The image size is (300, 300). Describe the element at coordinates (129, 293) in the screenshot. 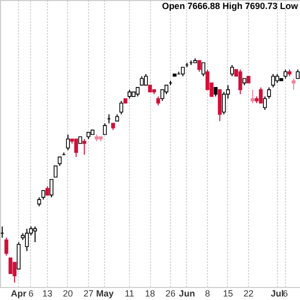

I see `x-tick-label: 11` at that location.